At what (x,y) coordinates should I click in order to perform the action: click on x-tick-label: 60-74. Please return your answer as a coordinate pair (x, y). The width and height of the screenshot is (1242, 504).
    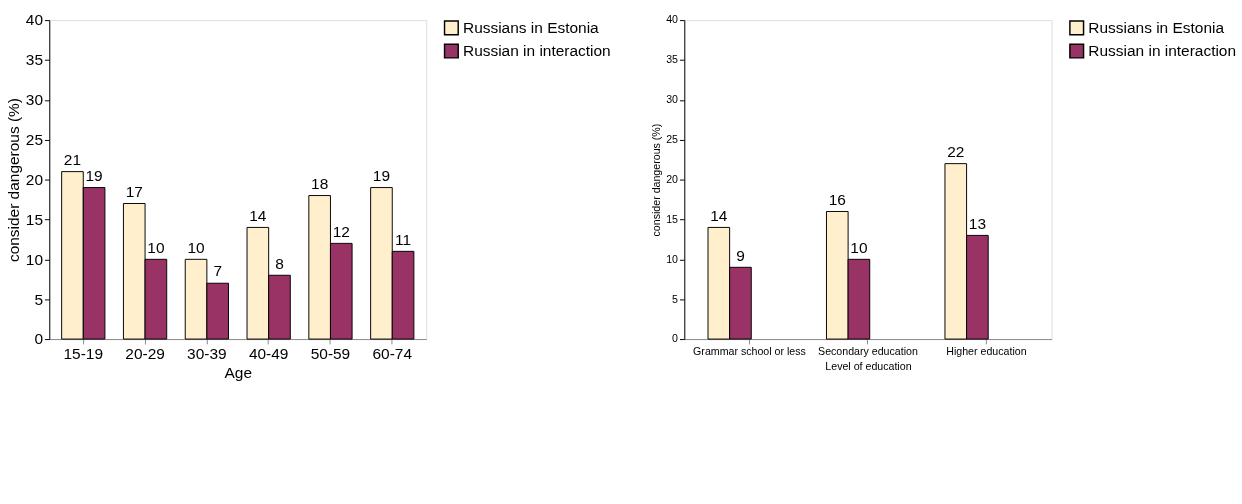
    Looking at the image, I should click on (392, 353).